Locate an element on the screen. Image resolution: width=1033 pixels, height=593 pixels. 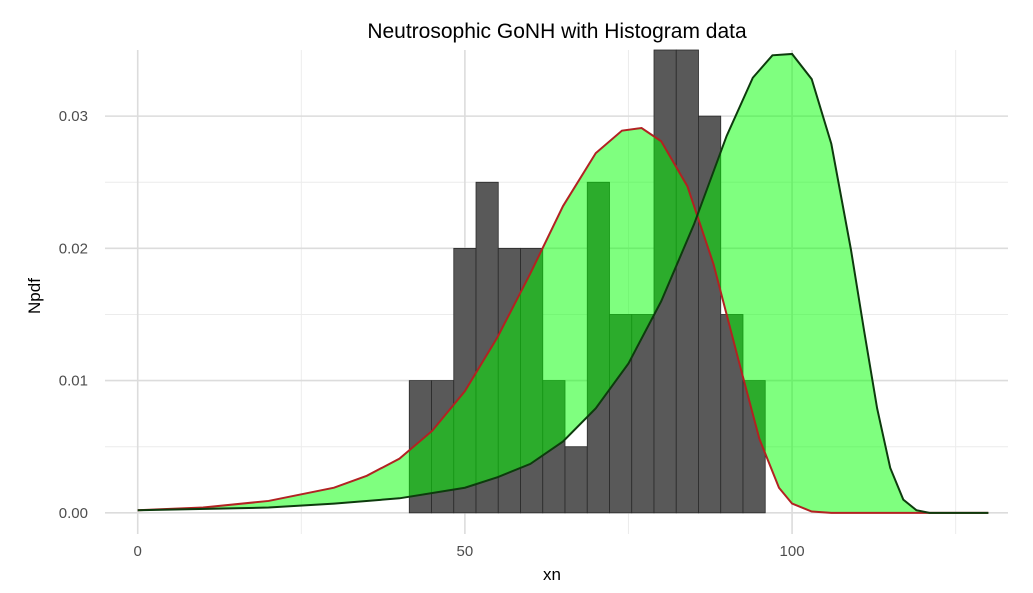
chart-title: Neutrosophic GoNH with Histogram data is located at coordinates (557, 31).